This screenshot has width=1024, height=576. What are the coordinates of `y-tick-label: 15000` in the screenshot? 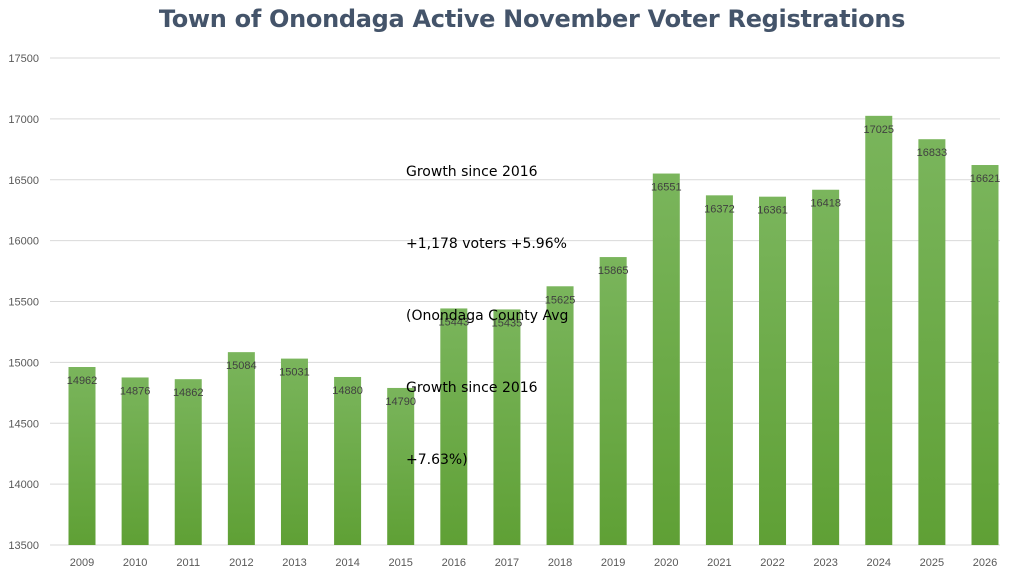 It's located at (23, 363).